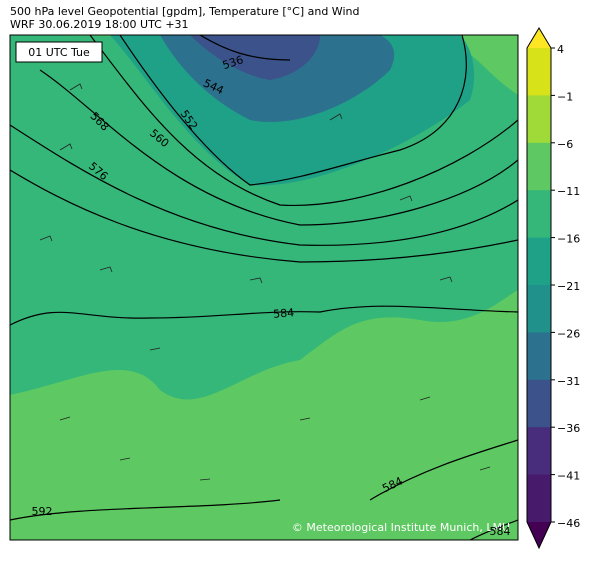 The height and width of the screenshot is (562, 603). Describe the element at coordinates (568, 191) in the screenshot. I see `colorbar-tick-label: −11` at that location.